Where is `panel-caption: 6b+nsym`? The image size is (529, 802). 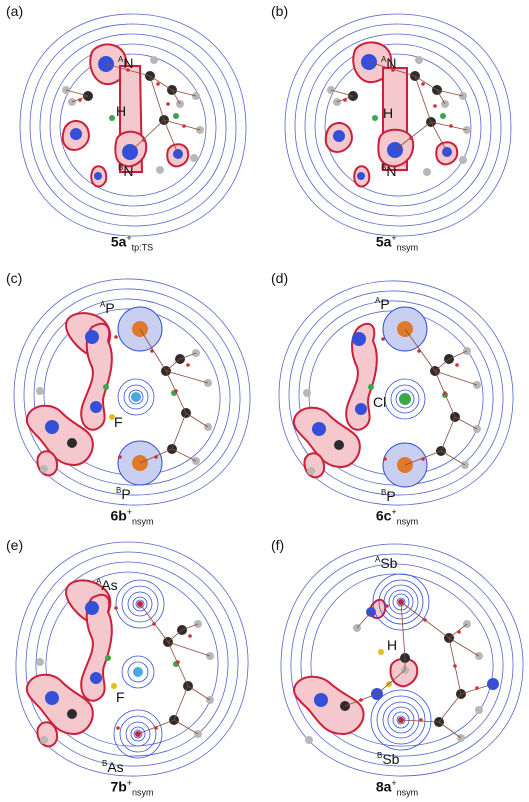 panel-caption: 6b+nsym is located at coordinates (132, 517).